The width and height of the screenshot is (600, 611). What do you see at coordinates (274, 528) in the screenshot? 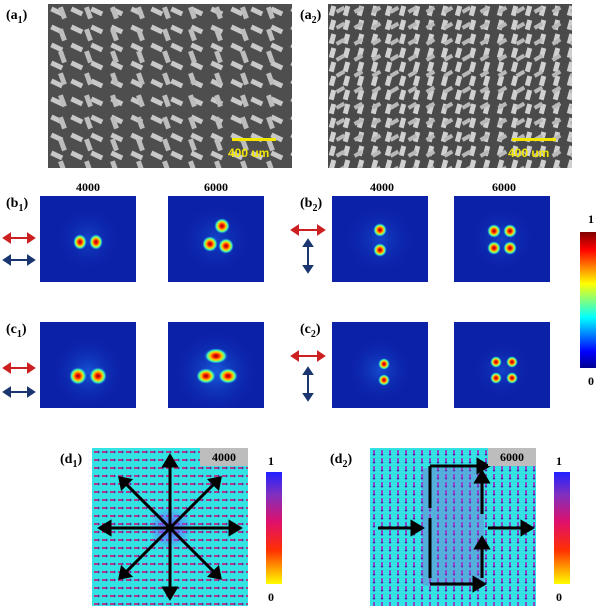
I see `vector-colorbar-d1` at bounding box center [274, 528].